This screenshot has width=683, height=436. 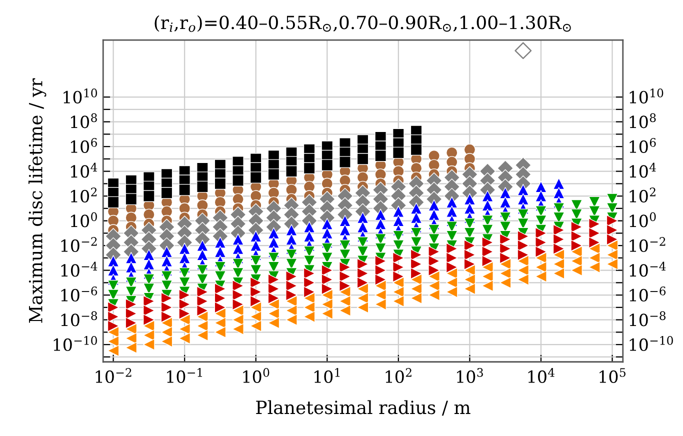 What do you see at coordinates (83, 220) in the screenshot?
I see `y-tick-label: 10$^{0}$` at bounding box center [83, 220].